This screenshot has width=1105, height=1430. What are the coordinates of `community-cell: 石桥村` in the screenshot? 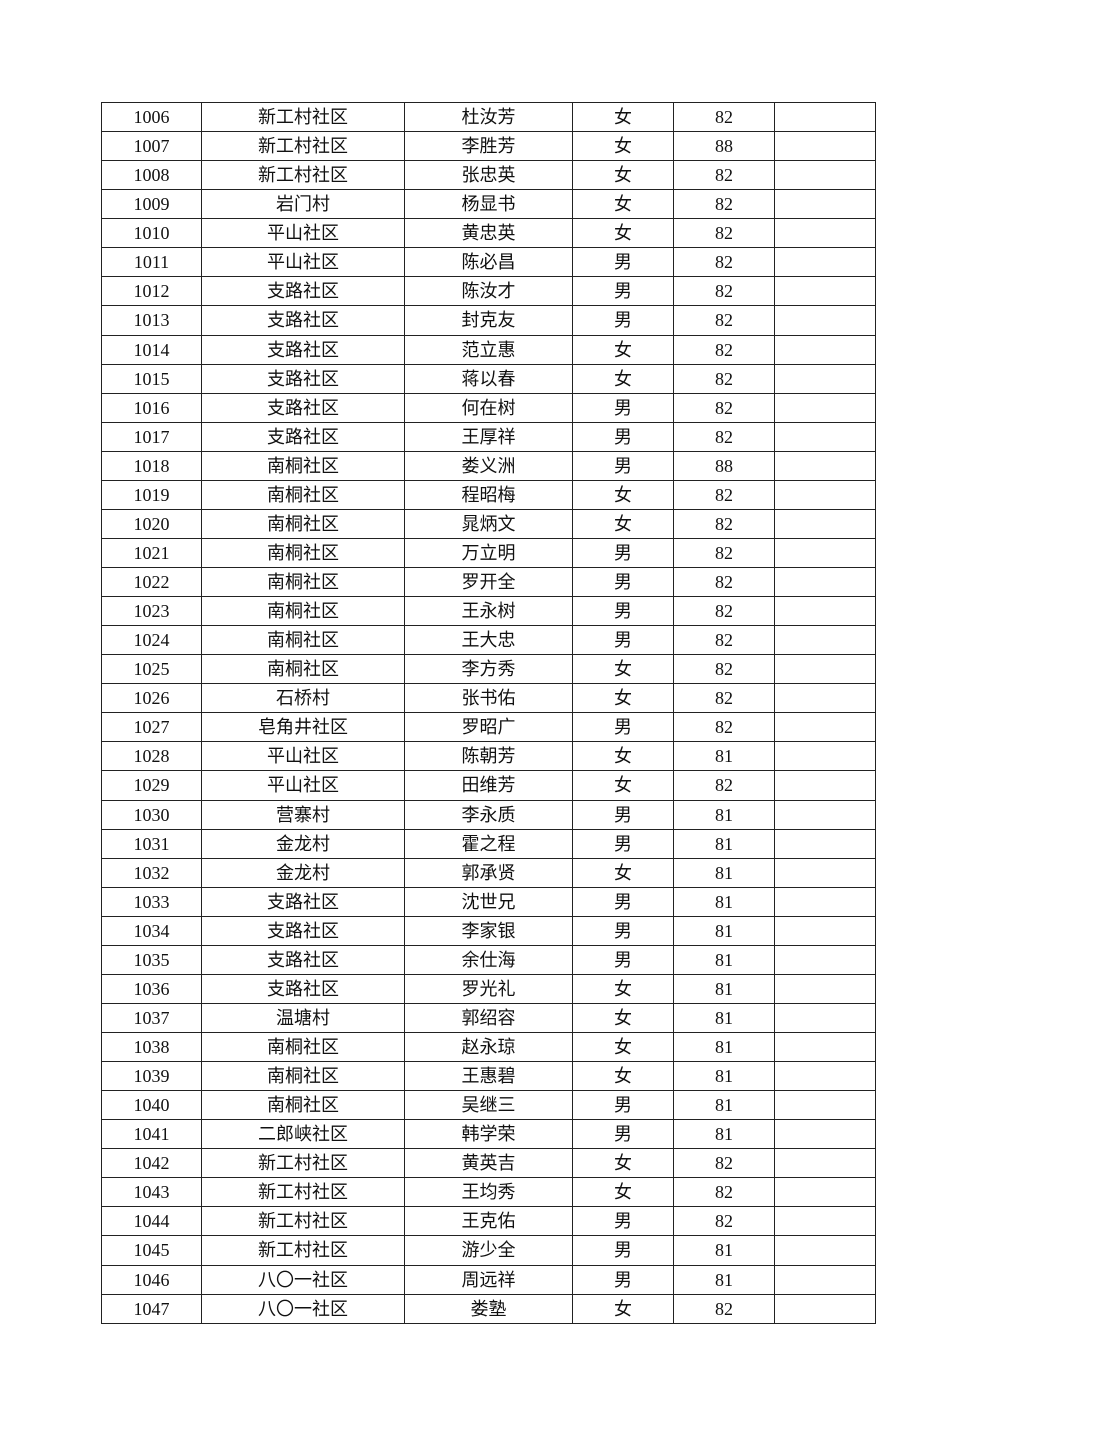 It's located at (303, 698).